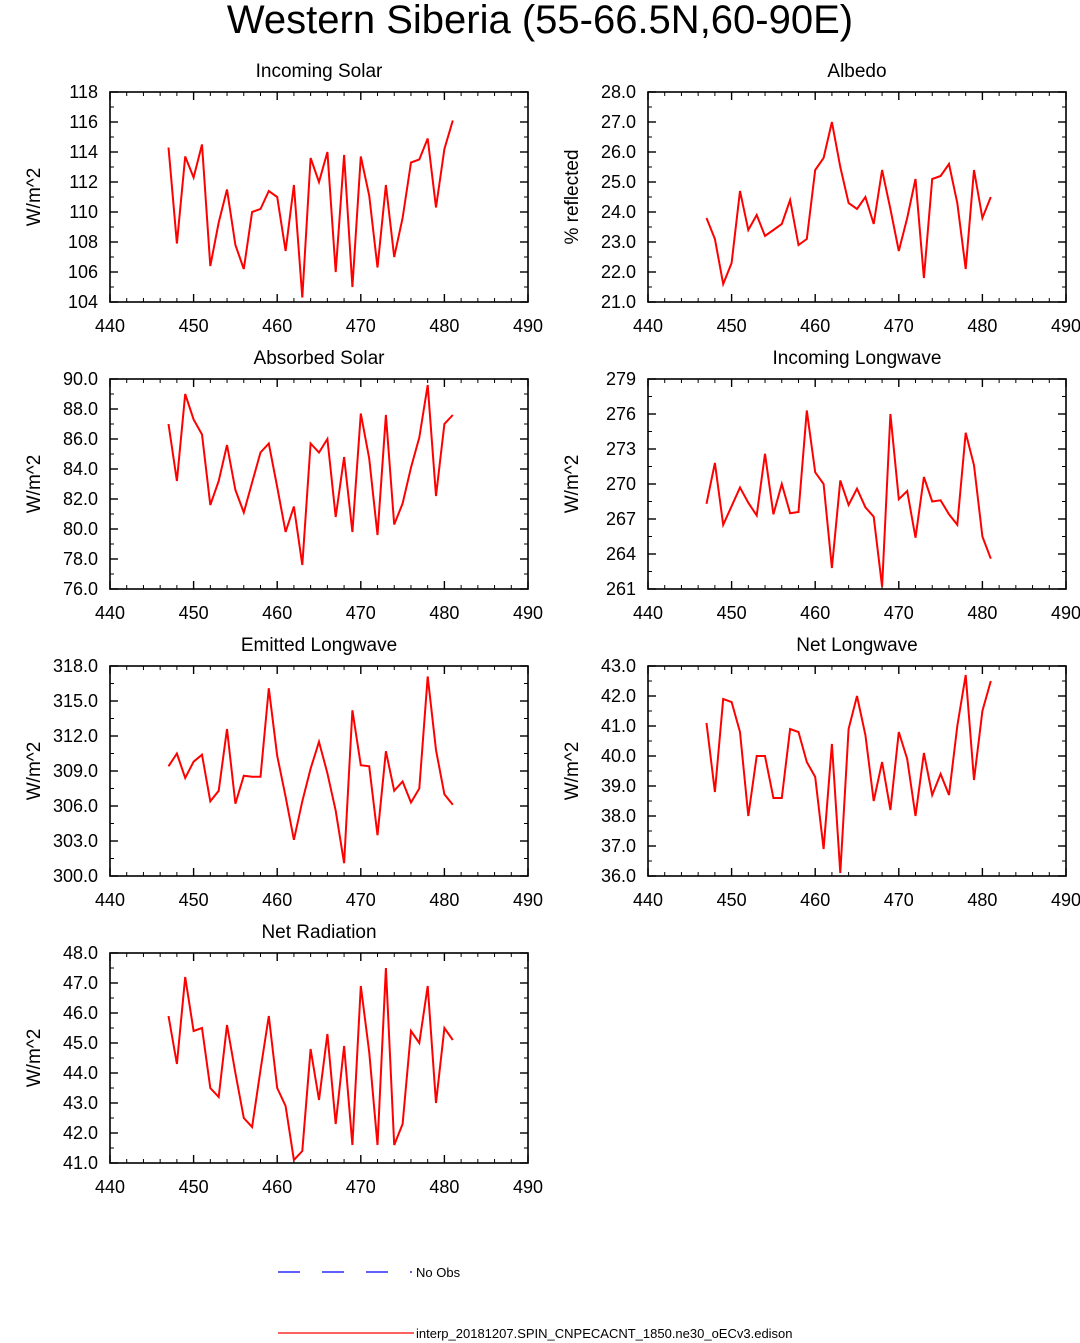  I want to click on y-tick-label: 104, so click(83, 302).